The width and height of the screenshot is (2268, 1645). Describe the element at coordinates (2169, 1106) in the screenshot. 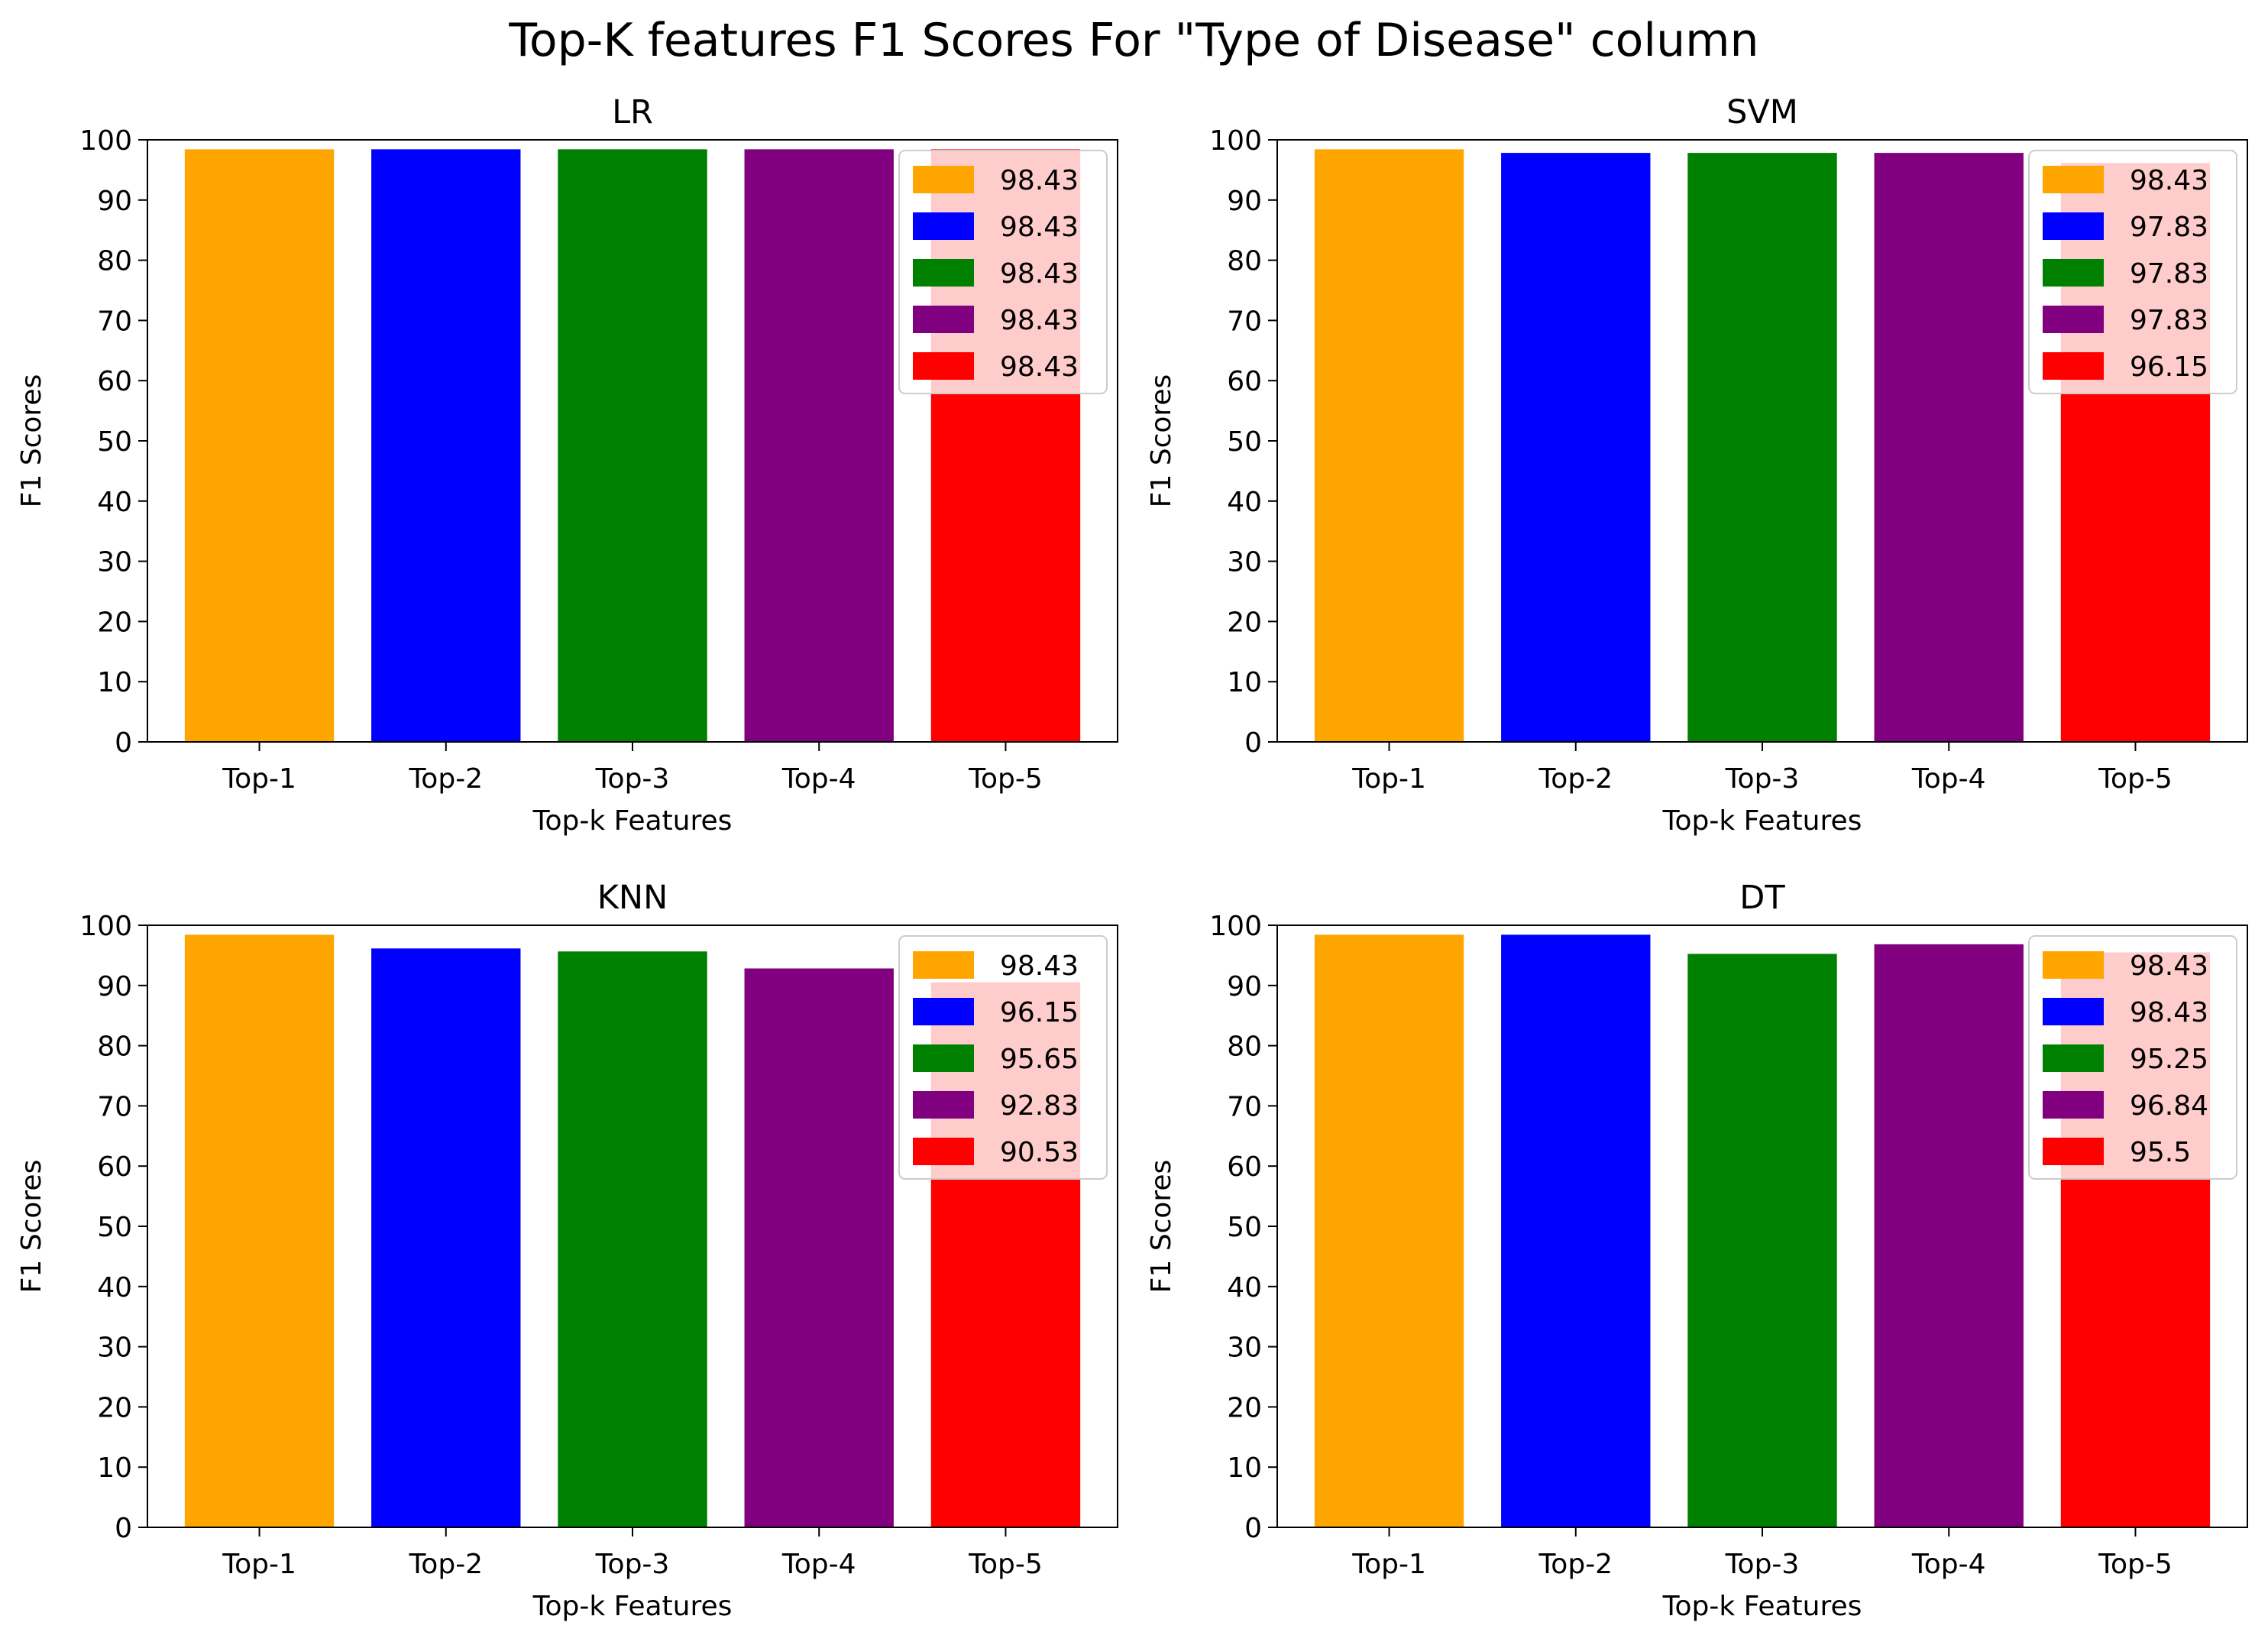

I see `legend-label: 96.84` at that location.